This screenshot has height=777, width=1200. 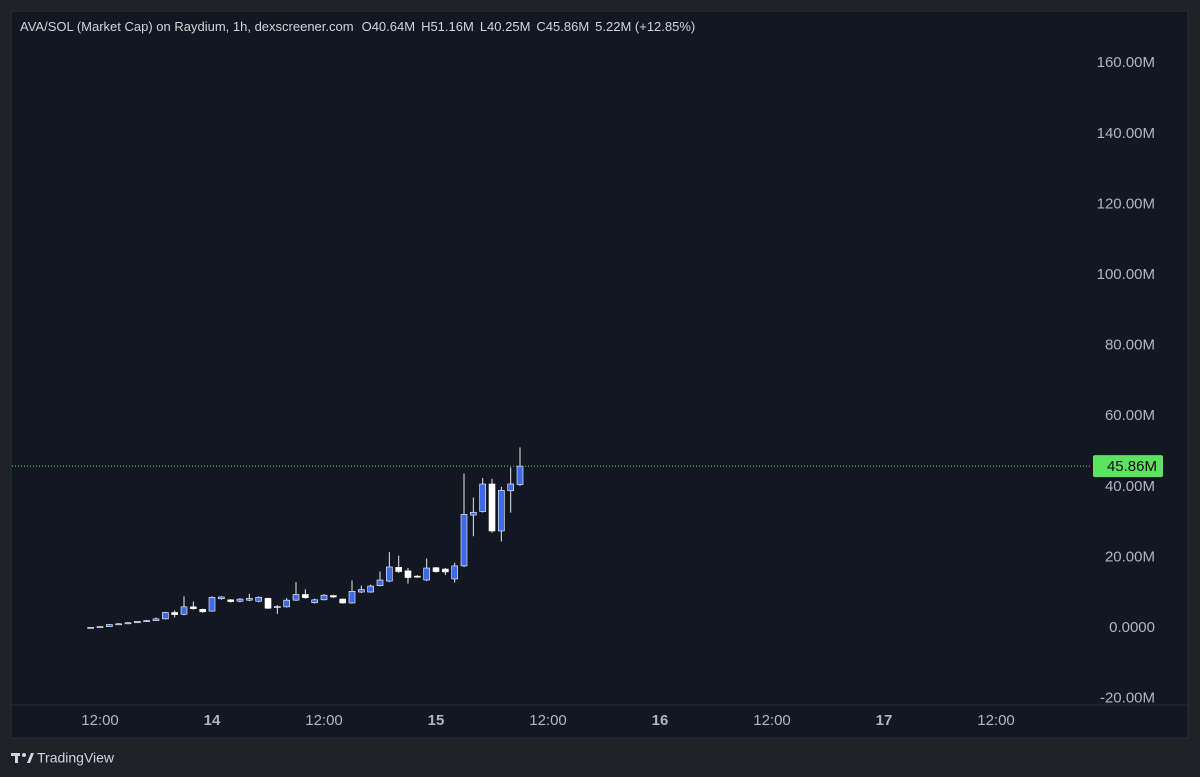 What do you see at coordinates (1130, 556) in the screenshot?
I see `y-tick-label: 20.00M` at bounding box center [1130, 556].